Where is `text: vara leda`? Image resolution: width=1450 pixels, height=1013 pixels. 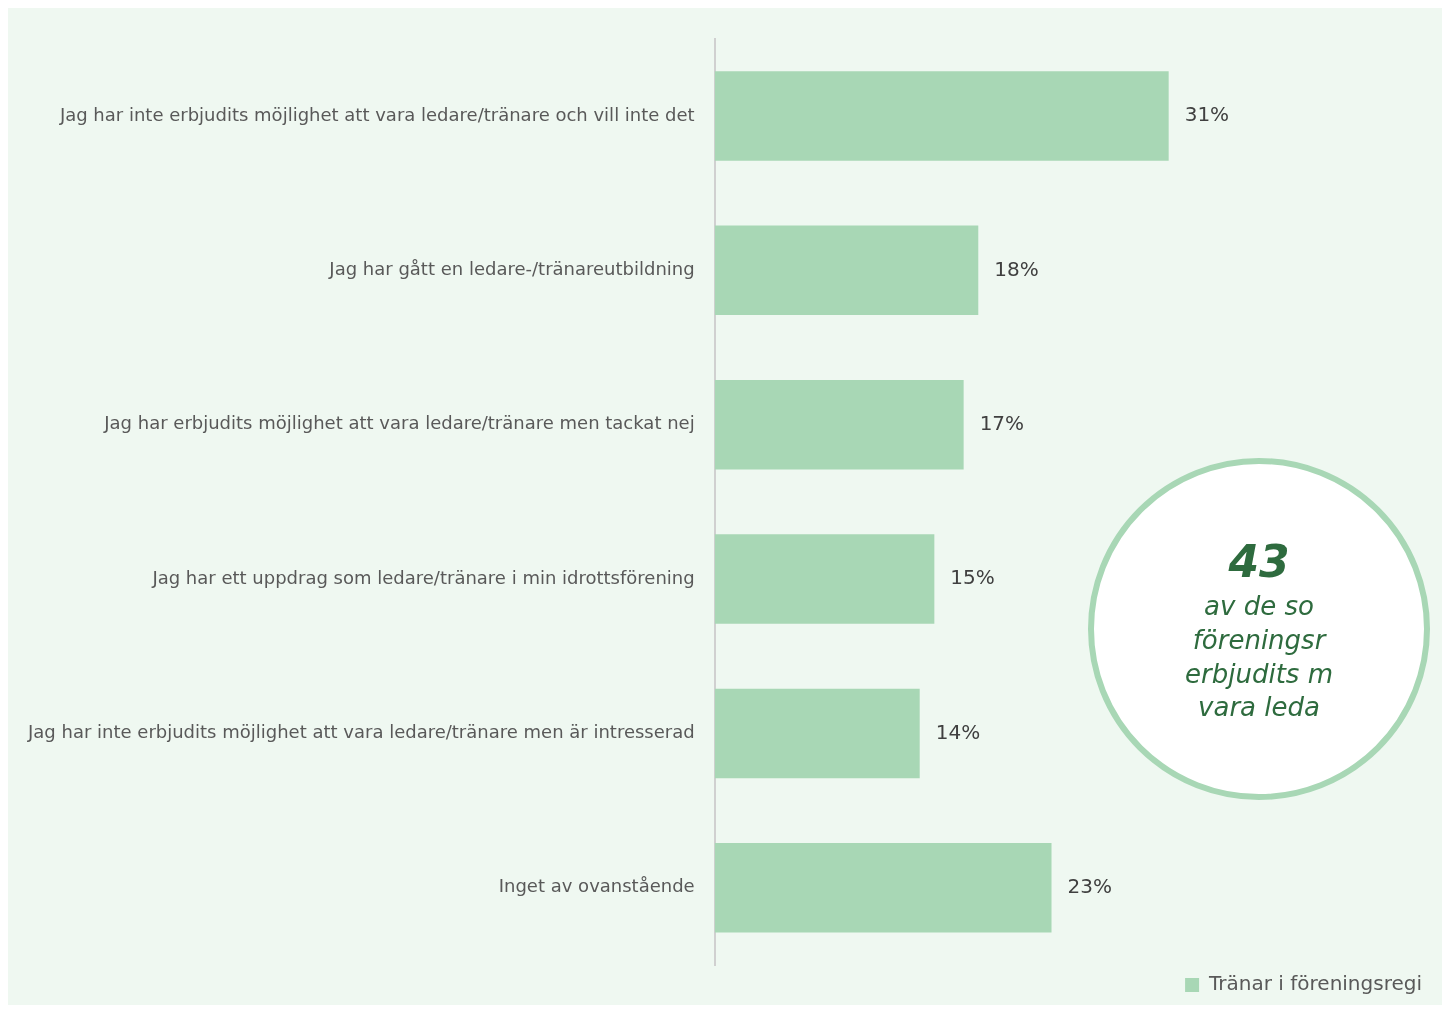 text: vara leda is located at coordinates (1259, 708).